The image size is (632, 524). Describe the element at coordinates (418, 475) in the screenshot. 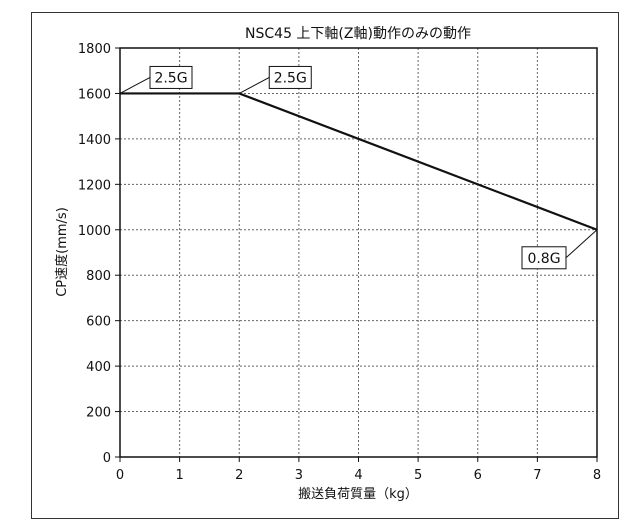

I see `x-tick-label: 5` at that location.